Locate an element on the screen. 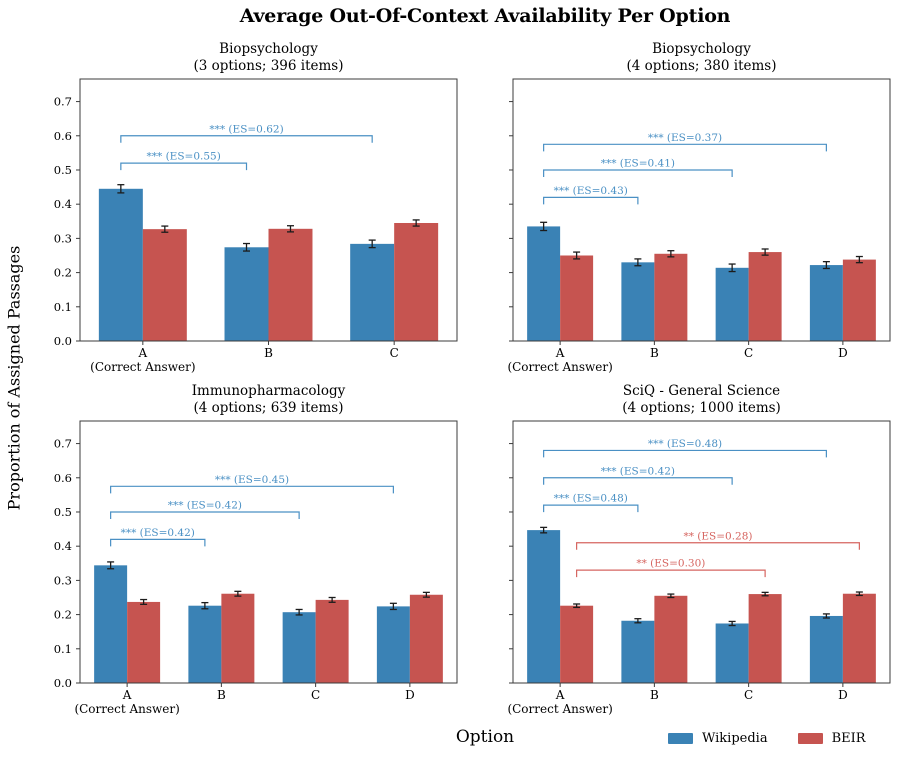 This screenshot has width=897, height=759. legend-item-wikipedia: Wikipedia is located at coordinates (718, 738).